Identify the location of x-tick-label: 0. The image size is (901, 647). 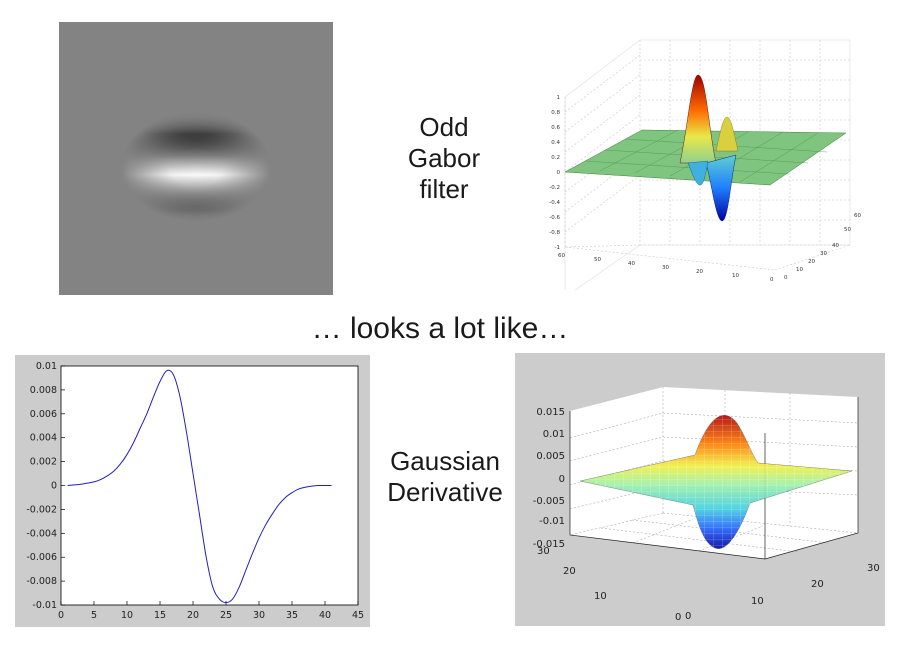
(61, 615).